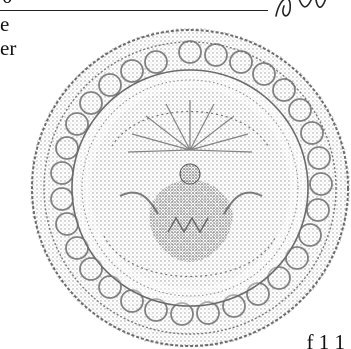 The height and width of the screenshot is (349, 351). Describe the element at coordinates (301, 8) in the screenshot. I see `signature-fragment` at that location.